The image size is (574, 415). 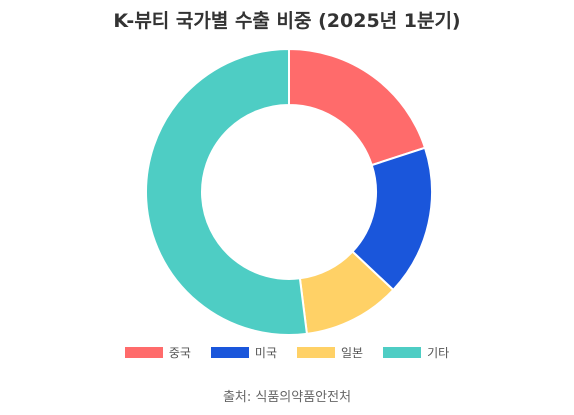 I want to click on legend-item-japan: 일본, so click(x=330, y=352).